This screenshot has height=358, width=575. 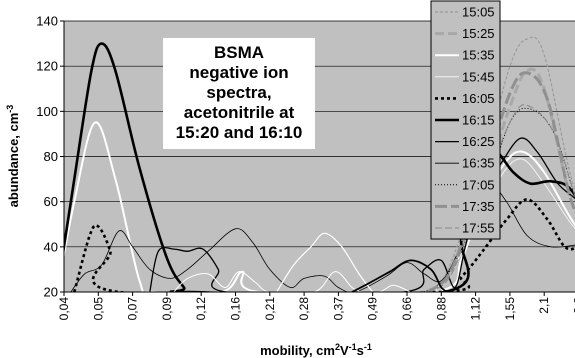 I want to click on annotation-line-4: acetonitrile at, so click(x=239, y=112).